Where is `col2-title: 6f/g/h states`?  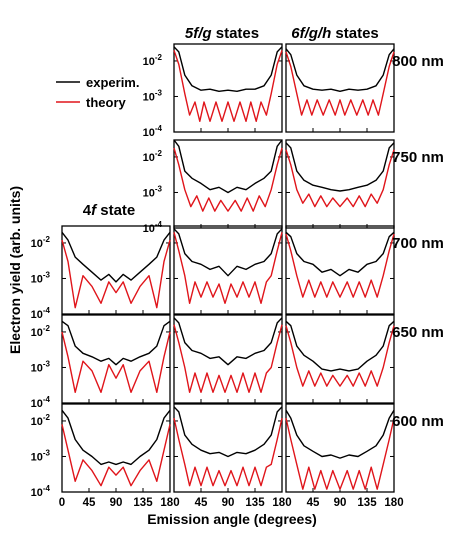
col2-title: 6f/g/h states is located at coordinates (335, 33).